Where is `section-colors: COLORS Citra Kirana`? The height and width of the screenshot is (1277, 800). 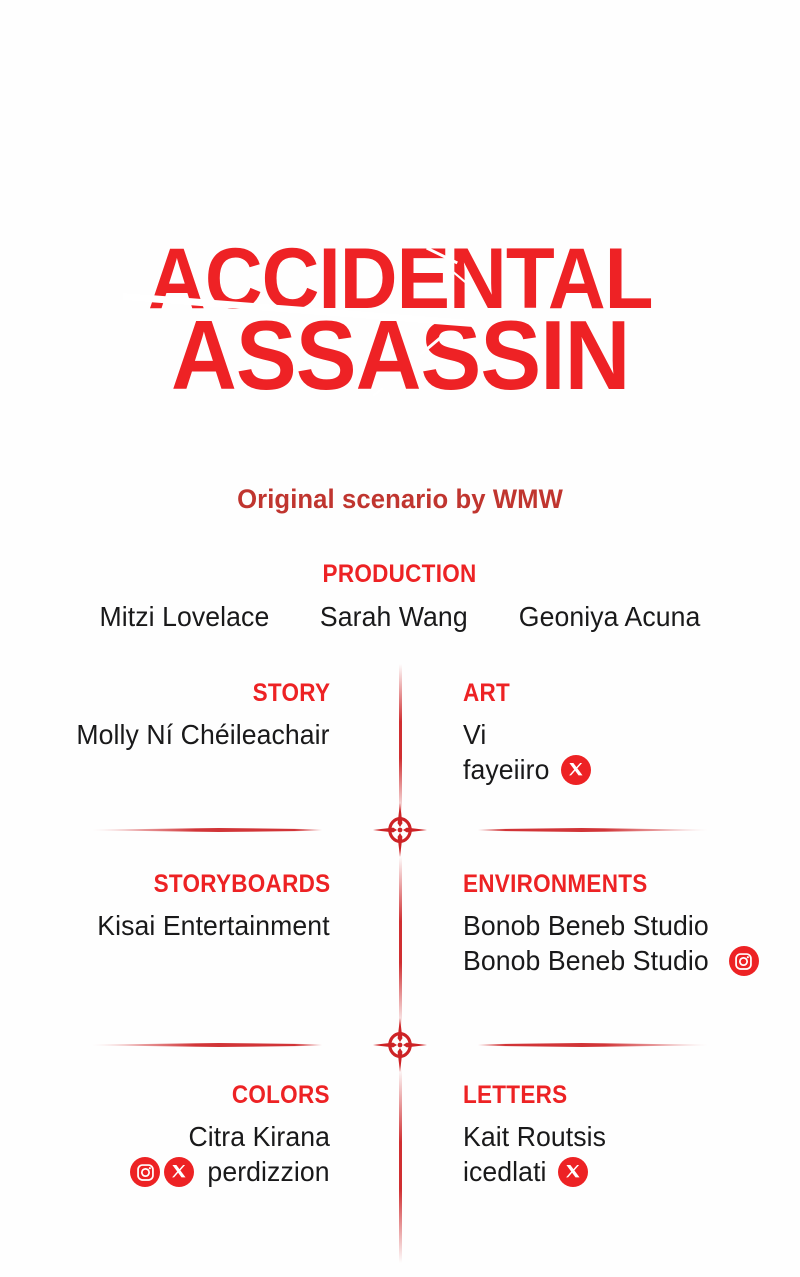 section-colors: COLORS Citra Kirana is located at coordinates (165, 1135).